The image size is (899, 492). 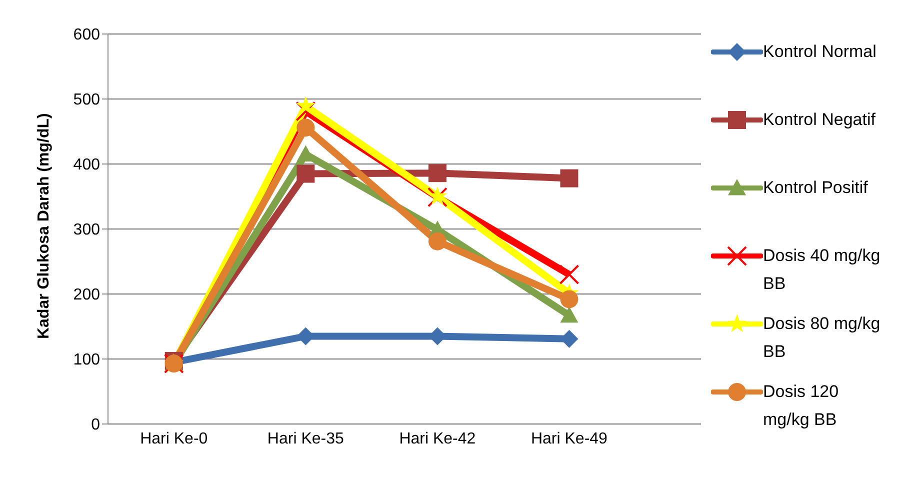 I want to click on legend-label: Dosis 80 mg/kg BB, so click(x=822, y=338).